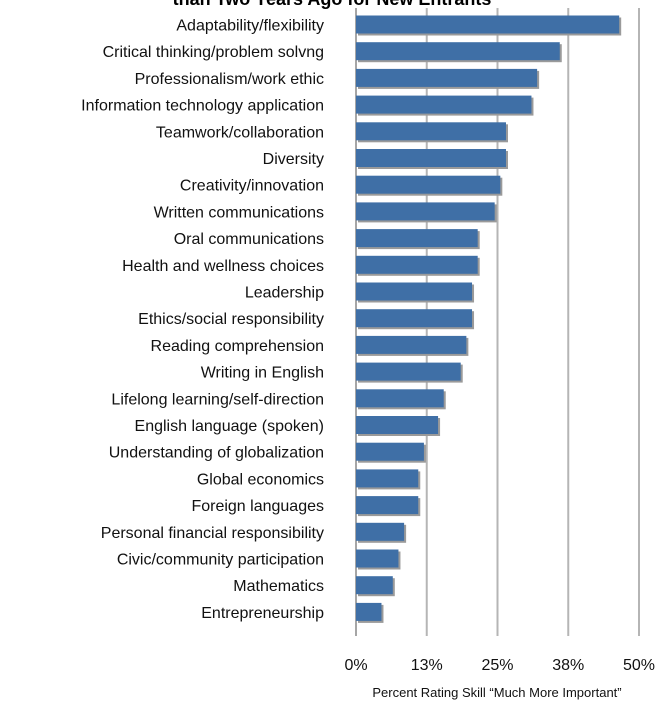 The image size is (665, 705). I want to click on x-tick-label: 38%, so click(568, 665).